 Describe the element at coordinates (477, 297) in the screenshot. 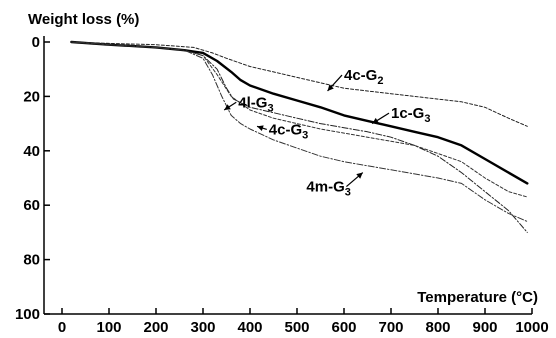

I see `x-axis-title: Temperature (°C)` at that location.